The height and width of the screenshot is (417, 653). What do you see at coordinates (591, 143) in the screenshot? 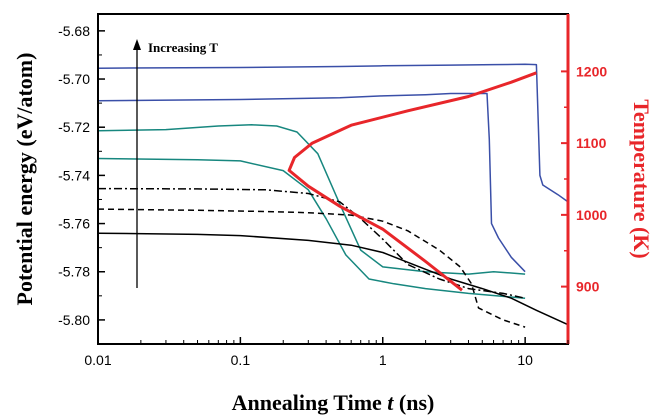
I see `y2-tick-label: 1100` at bounding box center [591, 143].